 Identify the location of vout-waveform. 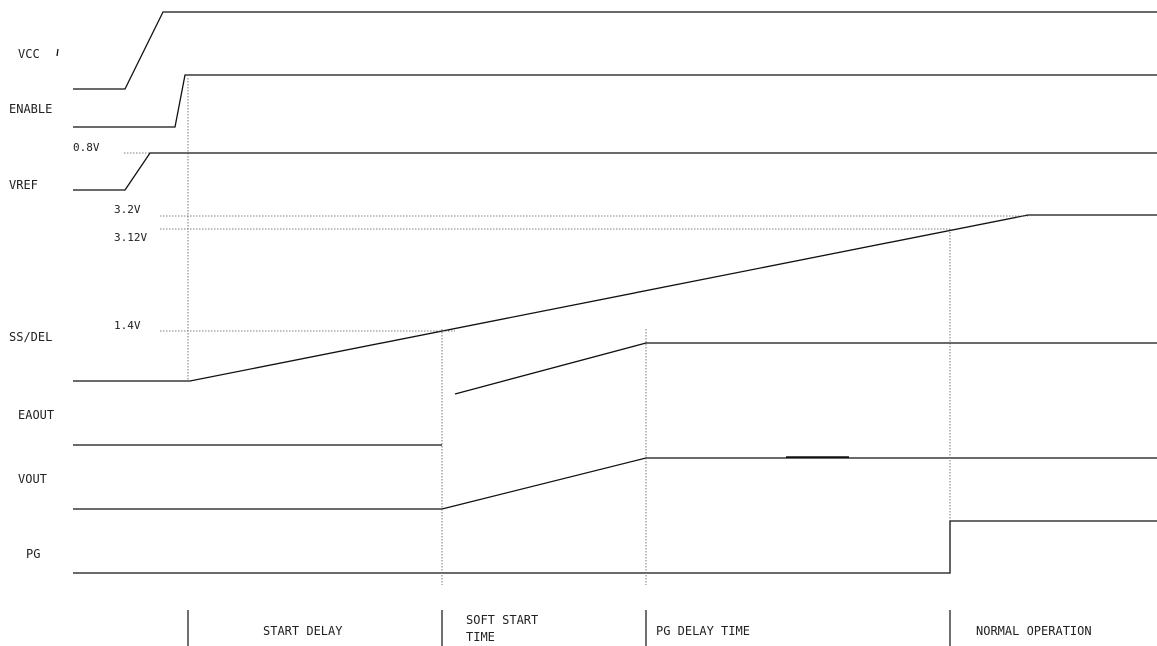
(615, 483).